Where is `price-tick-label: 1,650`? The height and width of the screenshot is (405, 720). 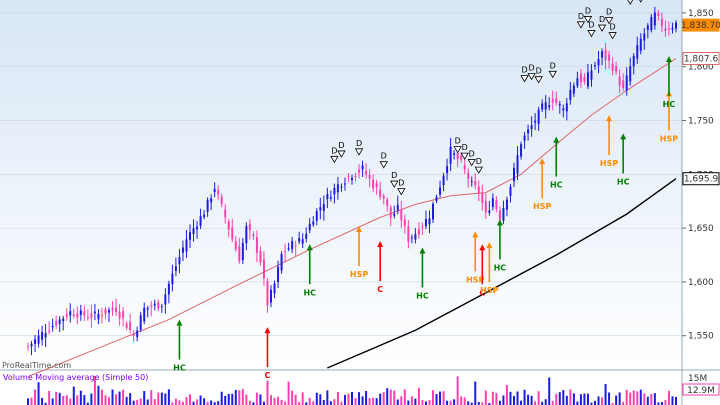
price-tick-label: 1,650 is located at coordinates (701, 229).